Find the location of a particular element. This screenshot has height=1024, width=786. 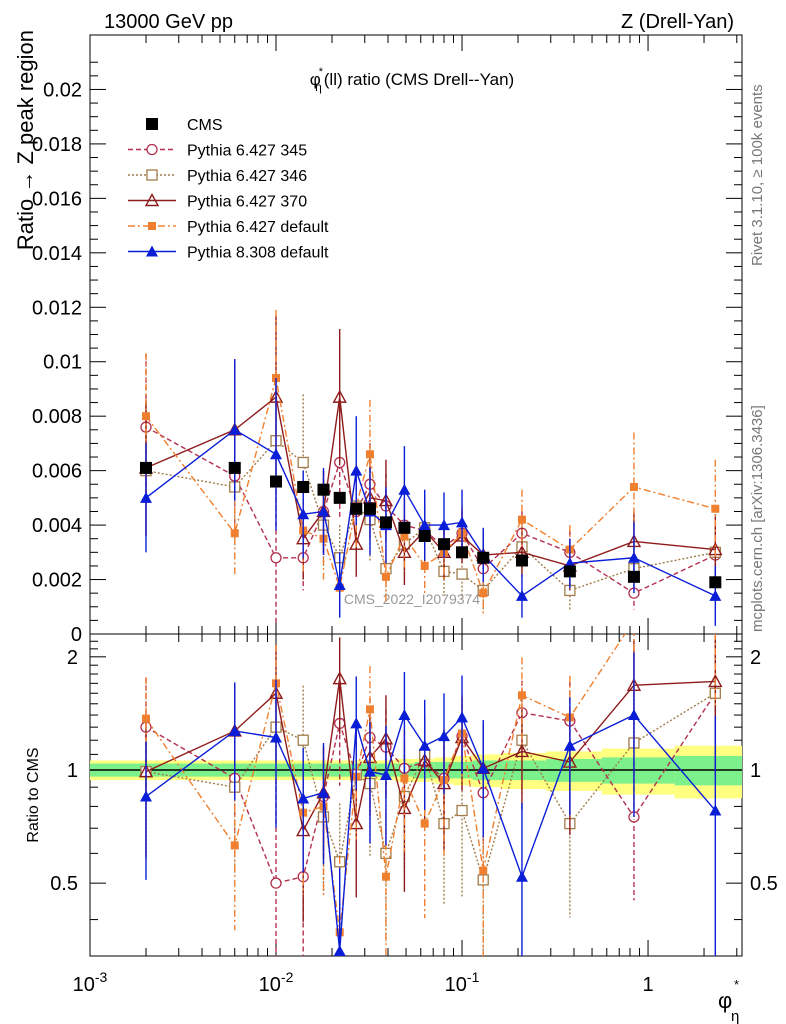

title-phi: φ is located at coordinates (315, 79).